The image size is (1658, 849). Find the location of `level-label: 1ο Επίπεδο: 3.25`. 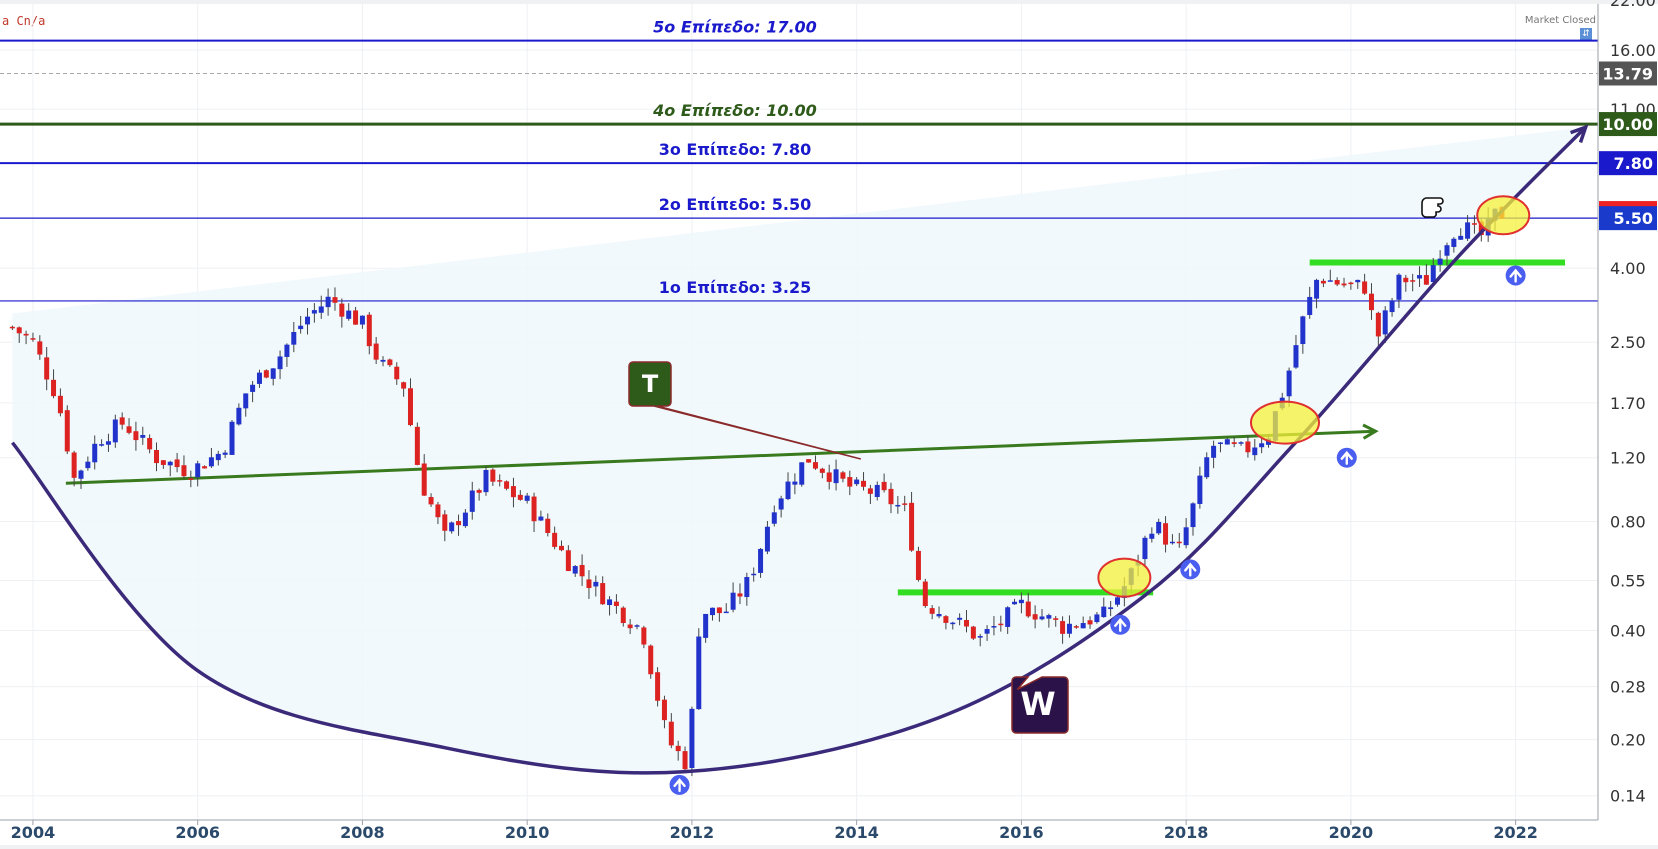

level-label: 1ο Επίπεδο: 3.25 is located at coordinates (735, 287).